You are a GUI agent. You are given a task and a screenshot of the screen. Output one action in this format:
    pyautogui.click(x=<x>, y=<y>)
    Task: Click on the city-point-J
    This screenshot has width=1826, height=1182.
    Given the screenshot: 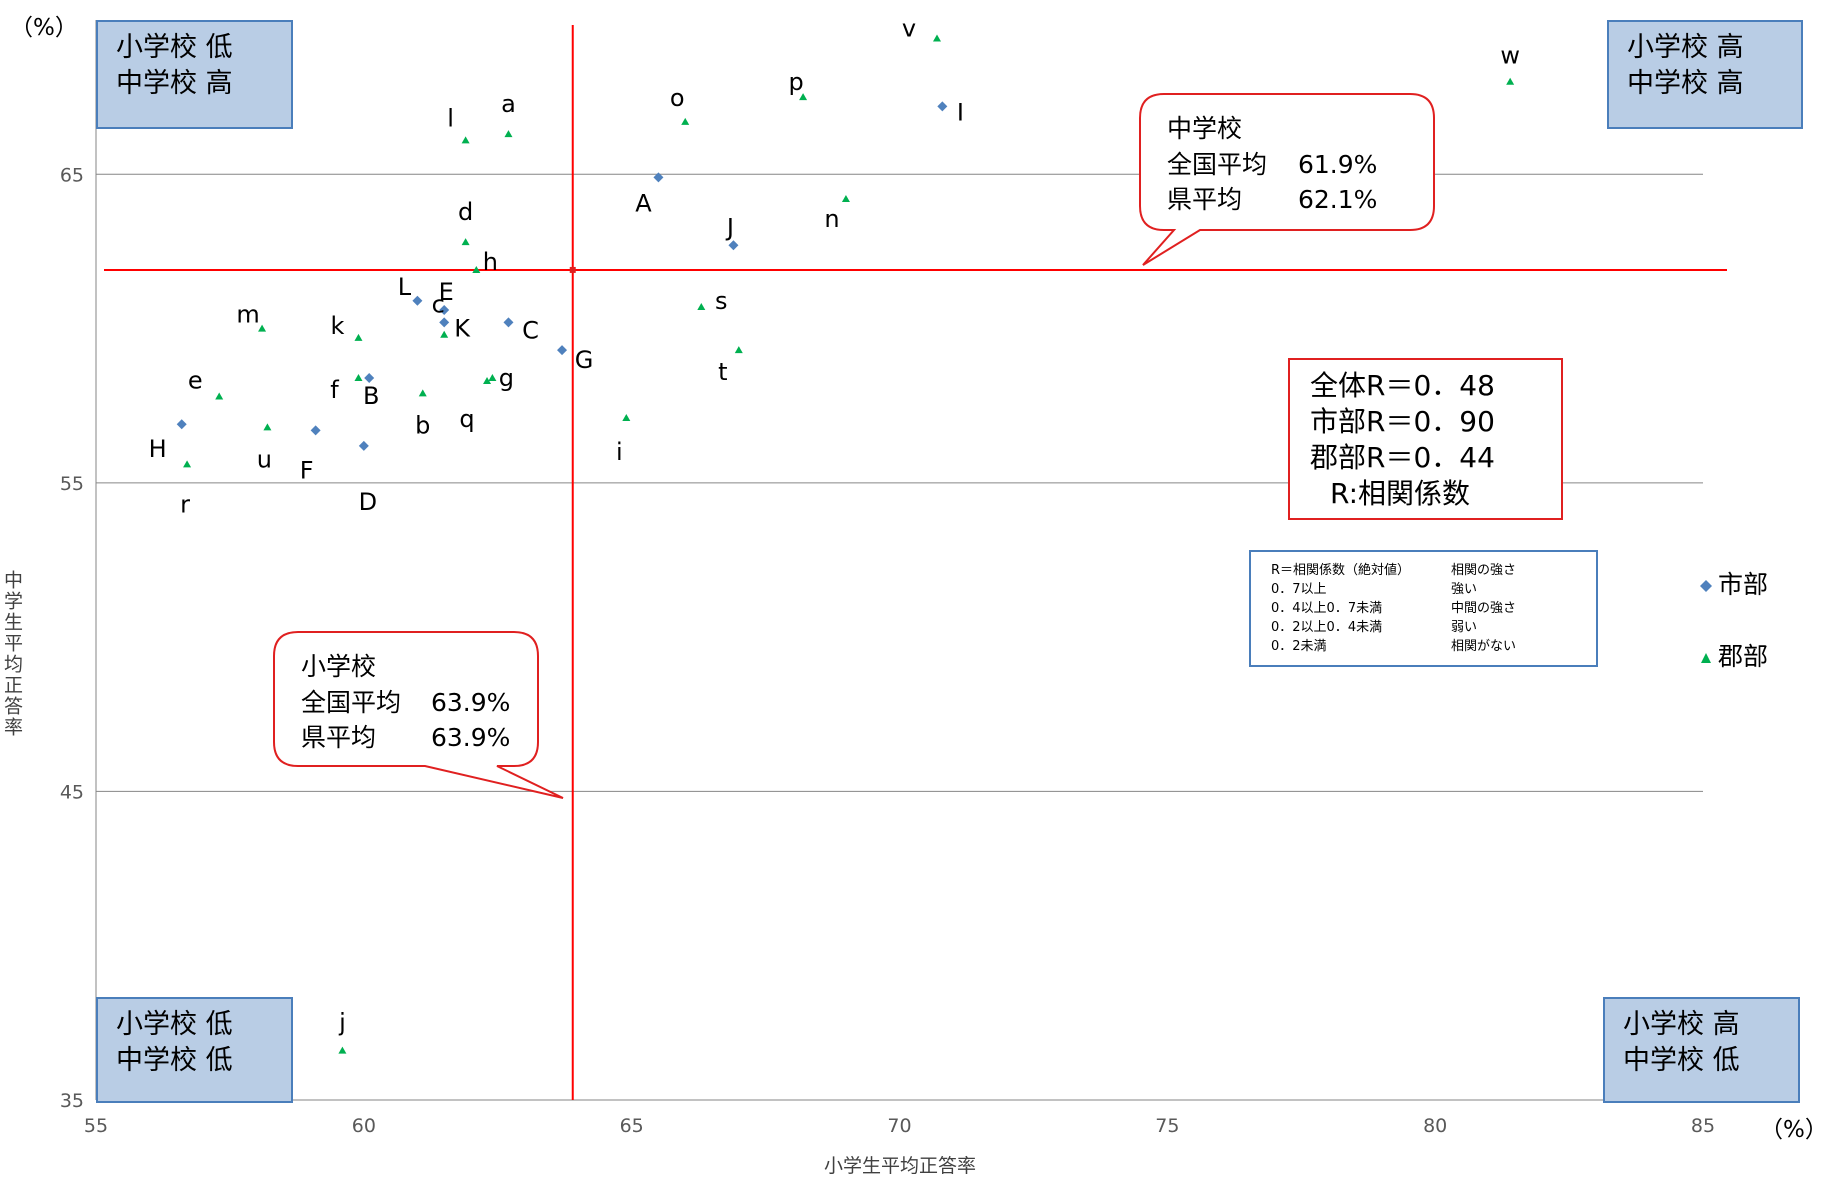 What is the action you would take?
    pyautogui.click(x=733, y=245)
    